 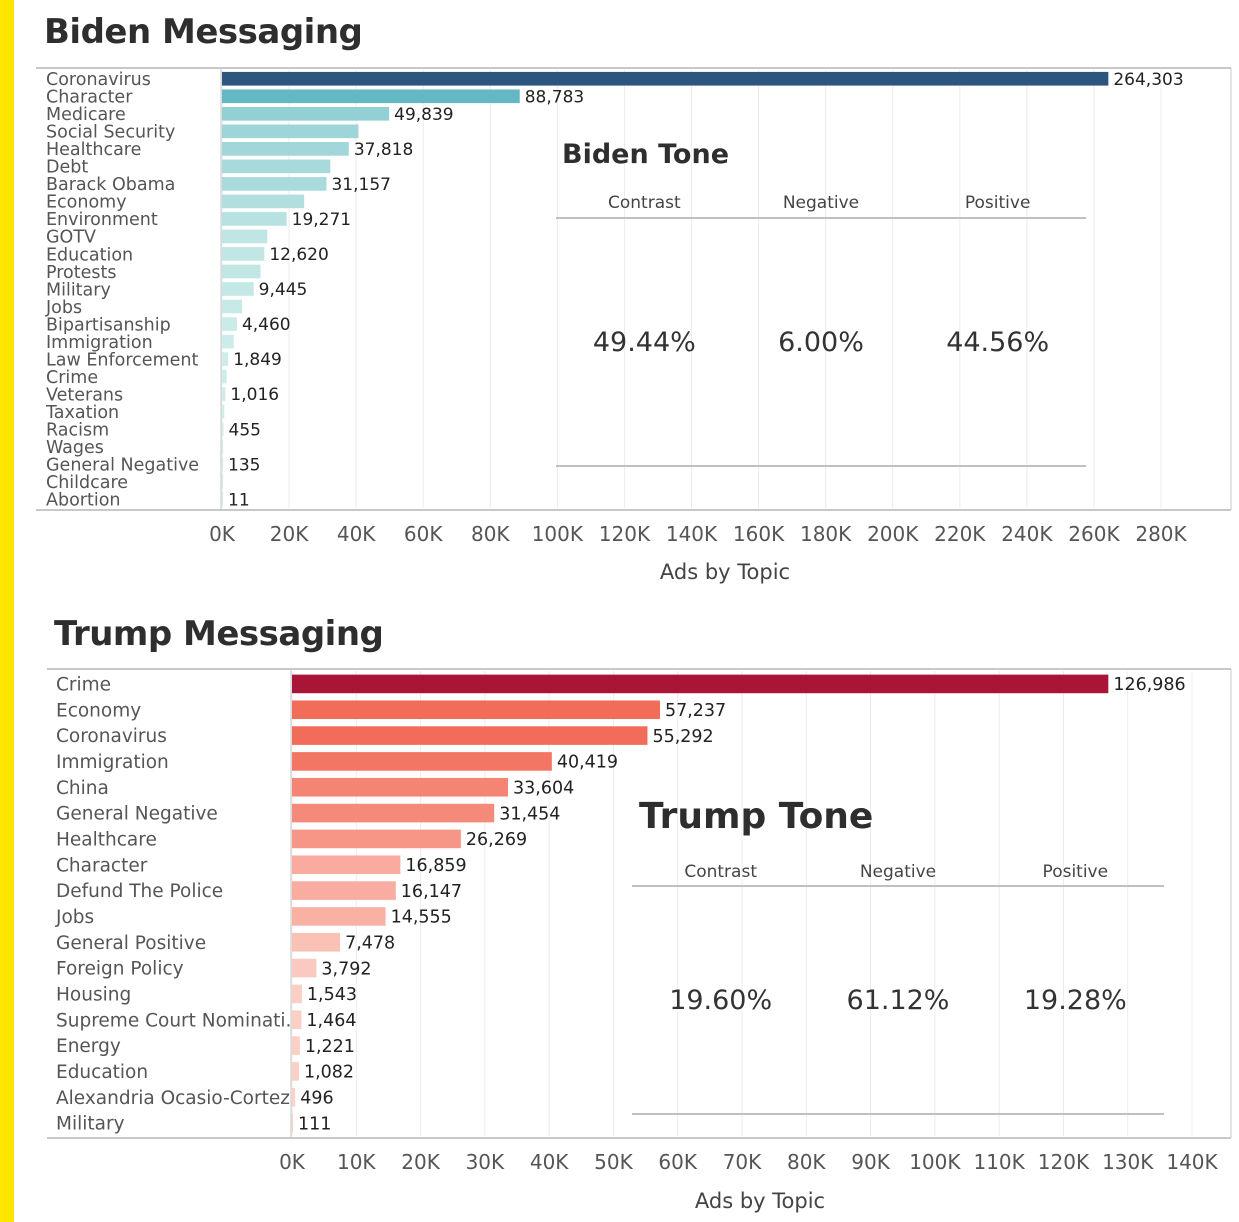 I want to click on biden-category-label: Economy, so click(x=86, y=203).